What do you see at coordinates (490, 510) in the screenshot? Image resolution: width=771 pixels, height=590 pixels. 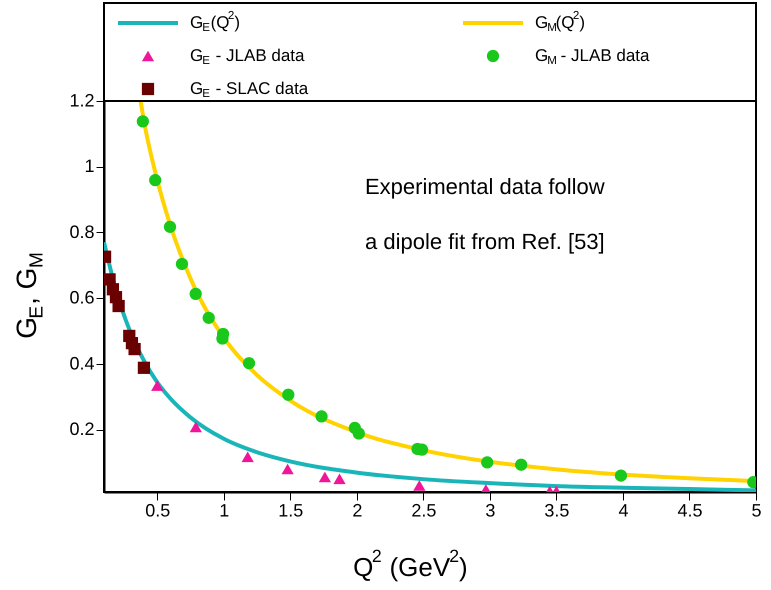 I see `x-tick-label: 3` at bounding box center [490, 510].